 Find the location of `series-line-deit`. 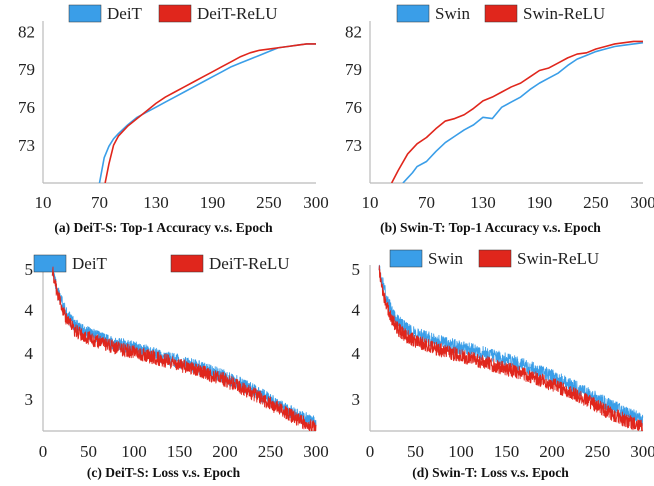

series-line-deit is located at coordinates (207, 113).